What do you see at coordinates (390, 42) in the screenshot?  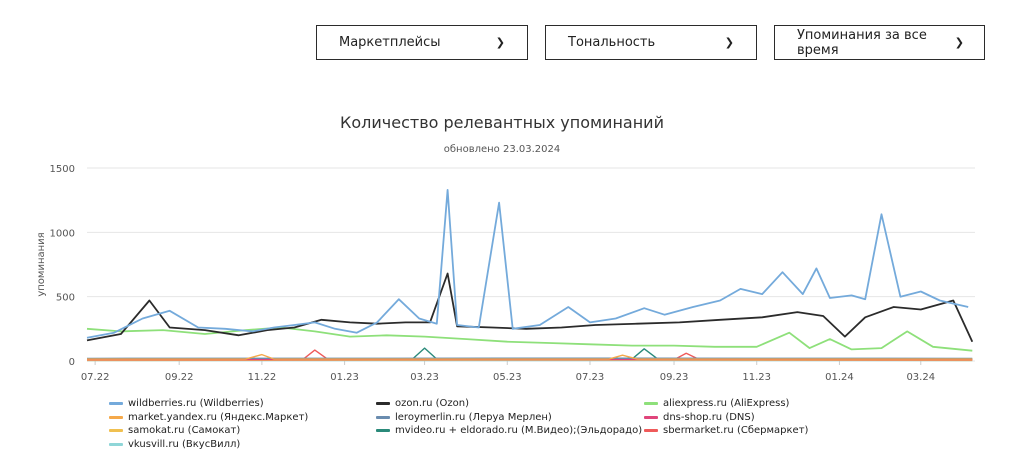 I see `marketplaces-label: Маркетплейсы` at bounding box center [390, 42].